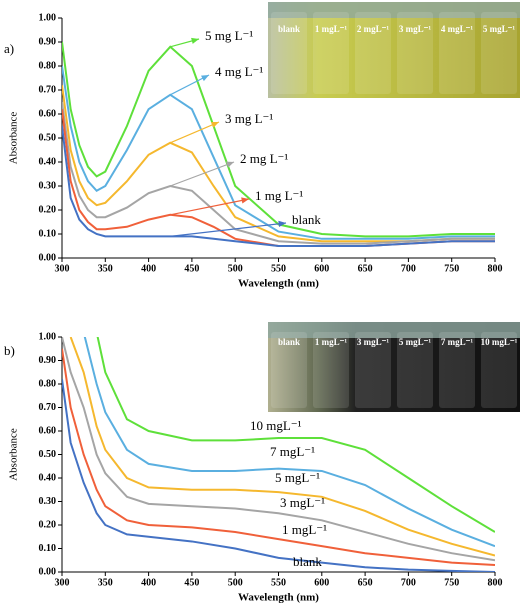 The image size is (524, 613). Describe the element at coordinates (297, 477) in the screenshot. I see `series-label: 5 mgL⁻¹` at that location.